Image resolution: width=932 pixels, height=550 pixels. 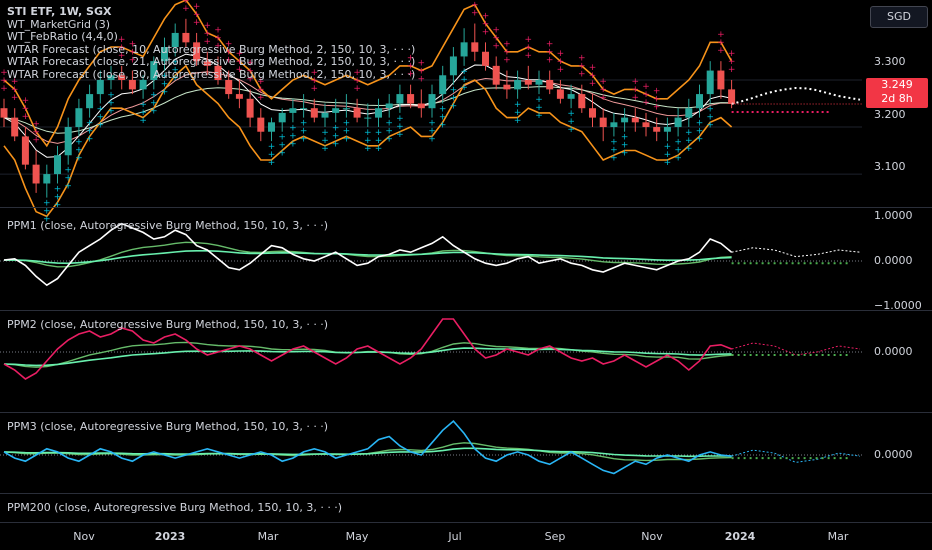 I want to click on ppm2-line, so click(x=367, y=349).